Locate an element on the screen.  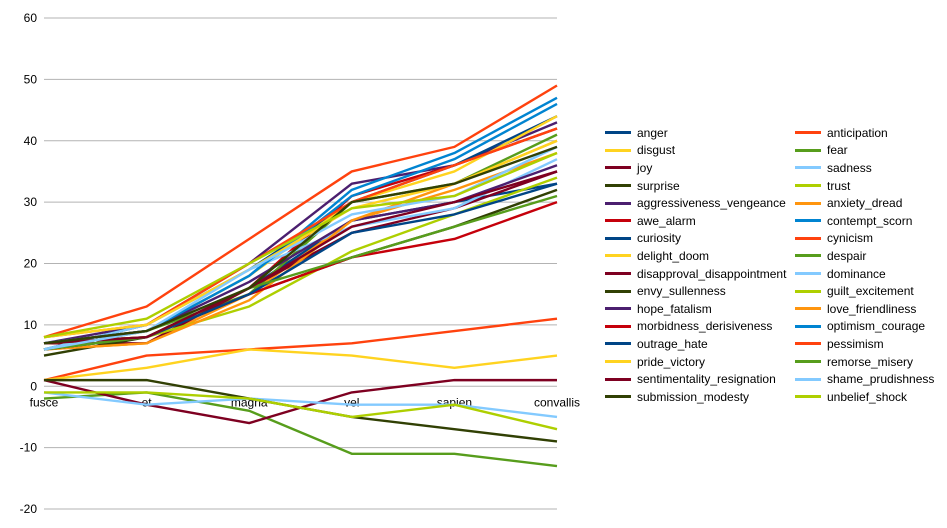
legend-item: anger is located at coordinates (636, 133).